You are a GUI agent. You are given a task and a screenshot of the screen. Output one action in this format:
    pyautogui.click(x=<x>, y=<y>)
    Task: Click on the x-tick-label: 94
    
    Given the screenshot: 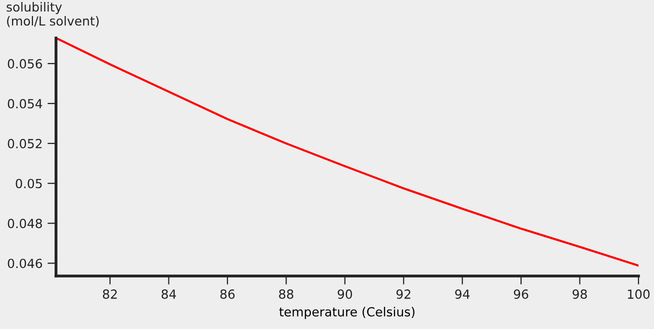 What is the action you would take?
    pyautogui.click(x=462, y=294)
    